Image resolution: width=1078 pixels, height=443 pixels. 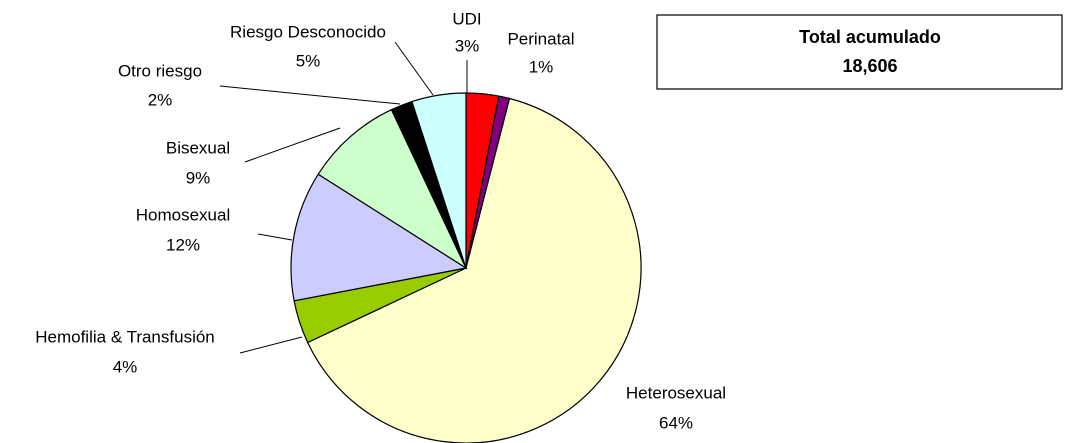 What do you see at coordinates (308, 31) in the screenshot?
I see `slice-label: Riesgo Desconocido` at bounding box center [308, 31].